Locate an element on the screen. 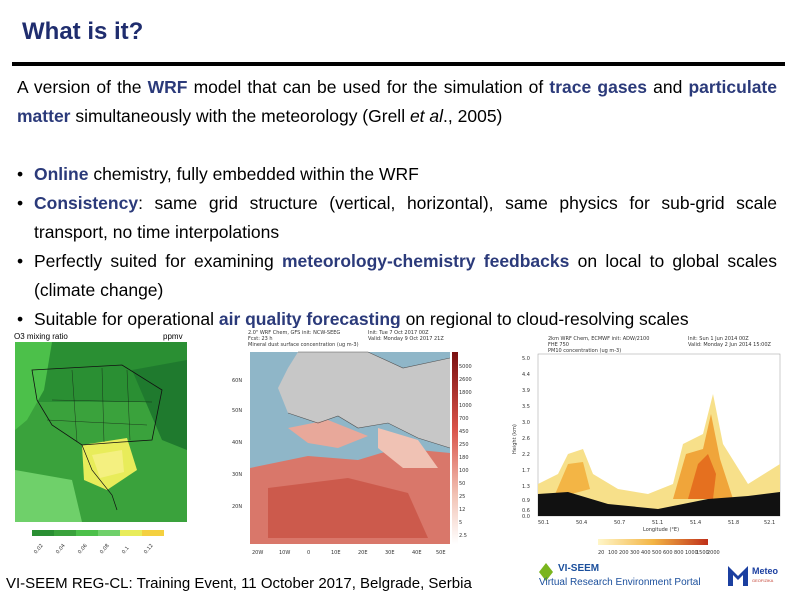 The image size is (793, 595). colorbar-label: 2600 is located at coordinates (465, 380).